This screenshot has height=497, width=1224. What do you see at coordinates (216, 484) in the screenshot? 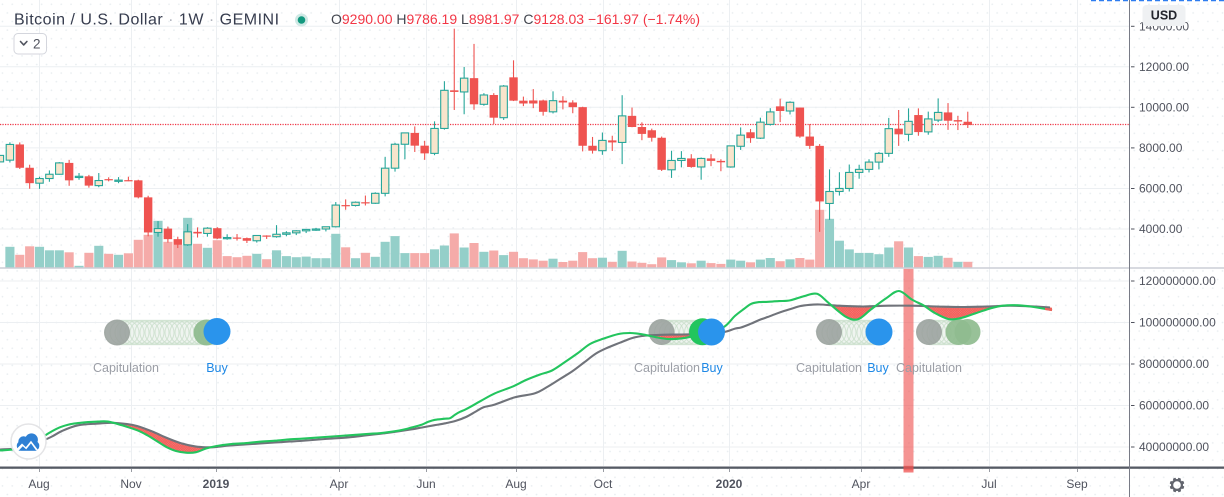
I see `svg-text: 2019` at bounding box center [216, 484].